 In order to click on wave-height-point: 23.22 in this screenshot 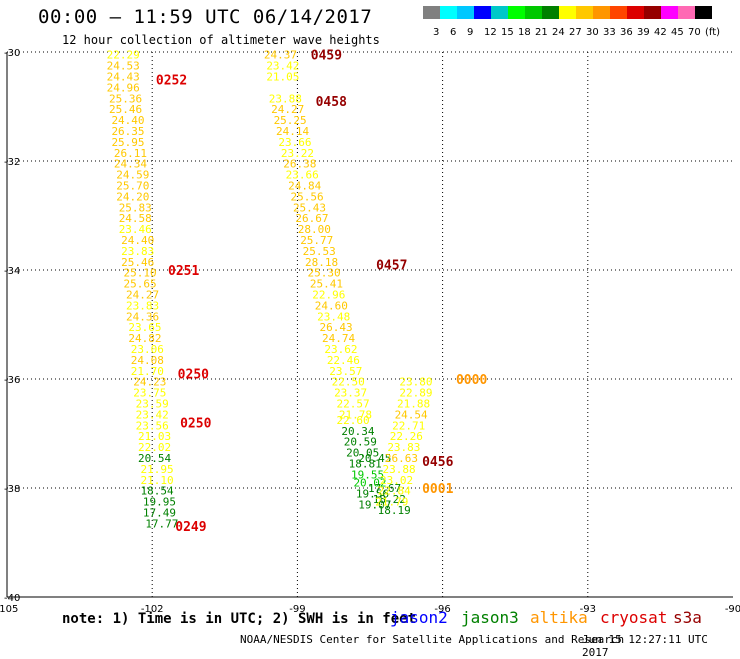, I will do `click(297, 153)`.